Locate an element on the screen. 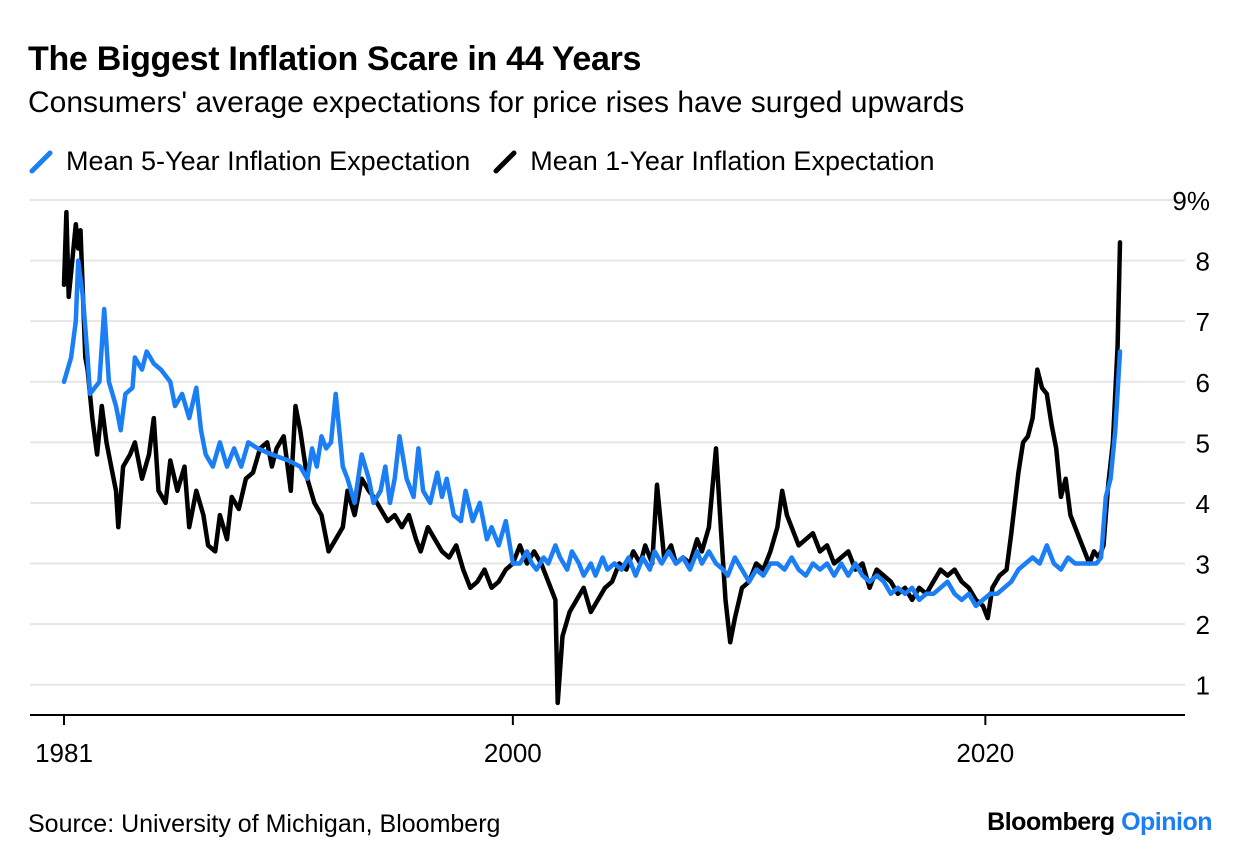 The image size is (1240, 866). y-axis-tick-labels: 1 2 3 4 5 6 7 8 9% is located at coordinates (1191, 443).